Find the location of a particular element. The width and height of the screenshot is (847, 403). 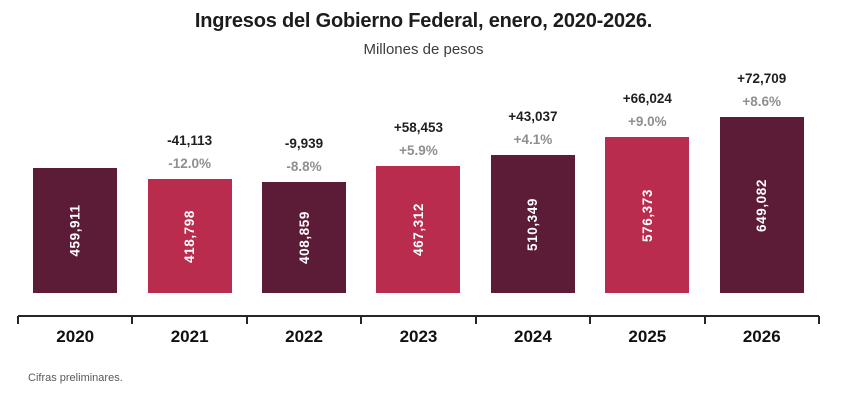

x-axis-label: 2022 is located at coordinates (304, 336).